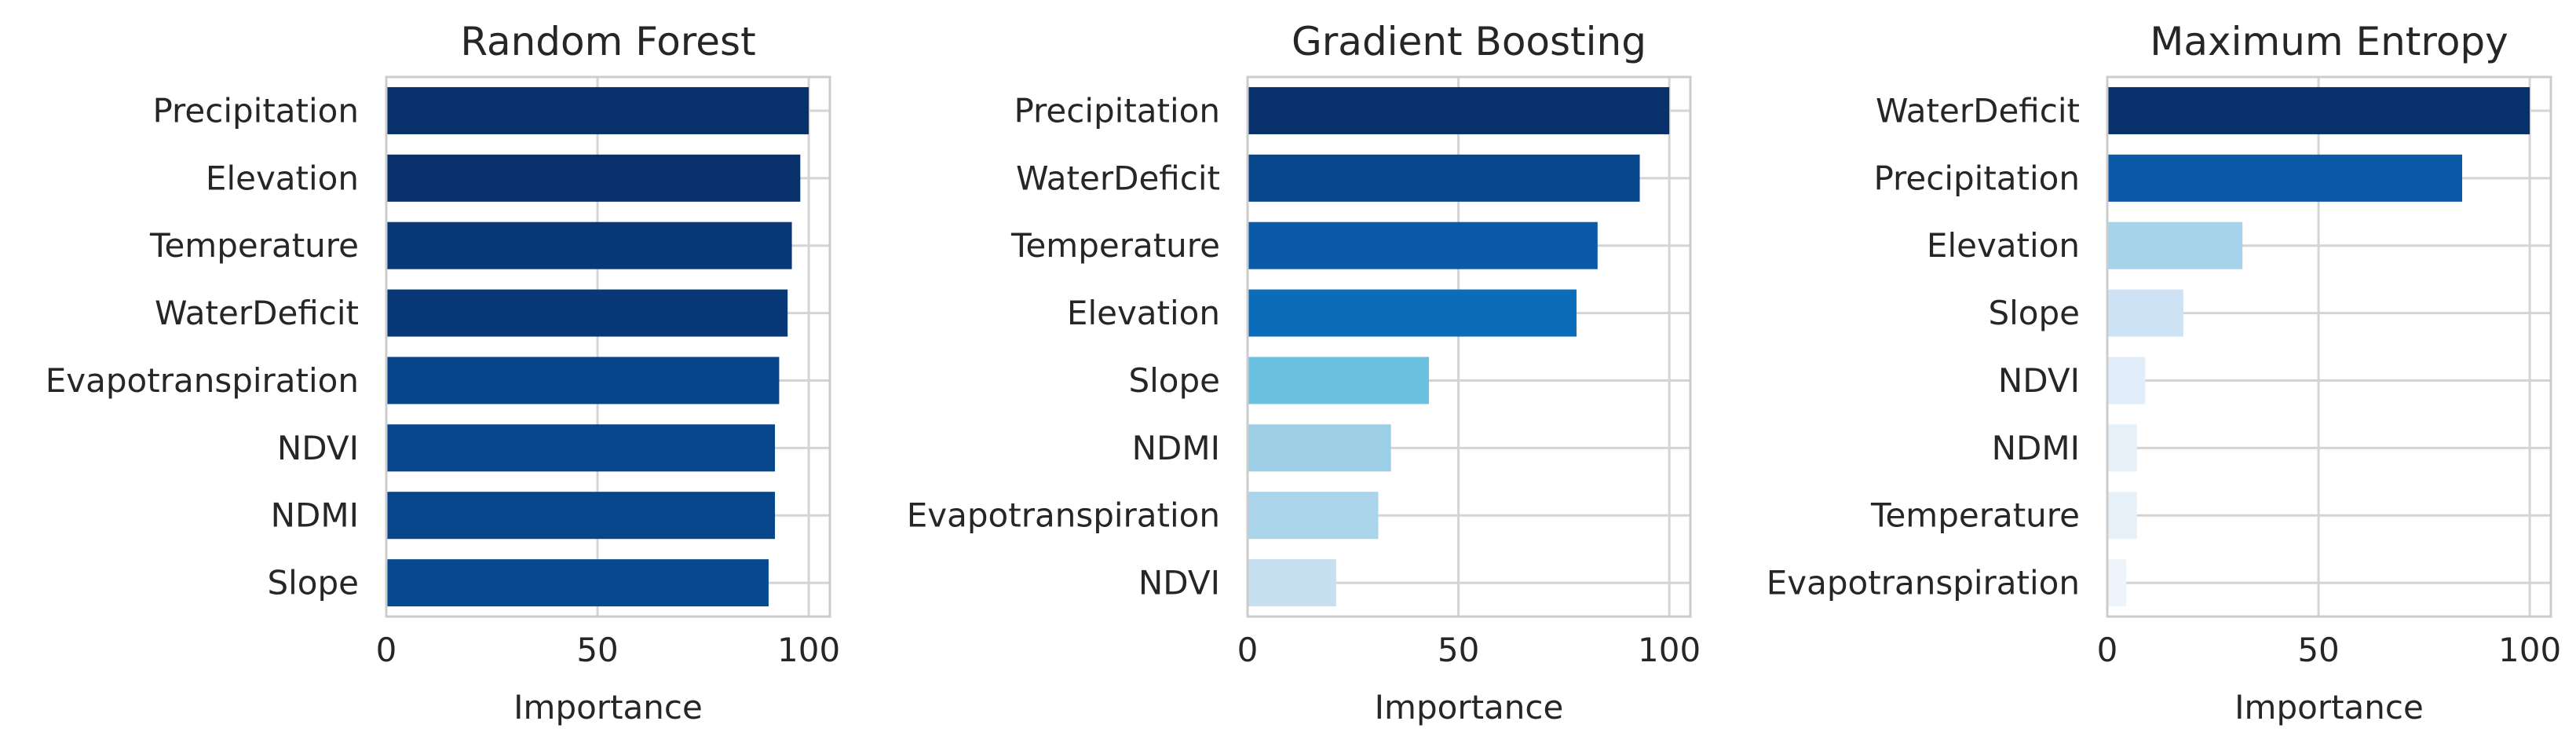  Describe the element at coordinates (2329, 41) in the screenshot. I see `chart-title: Maximum Entropy` at that location.